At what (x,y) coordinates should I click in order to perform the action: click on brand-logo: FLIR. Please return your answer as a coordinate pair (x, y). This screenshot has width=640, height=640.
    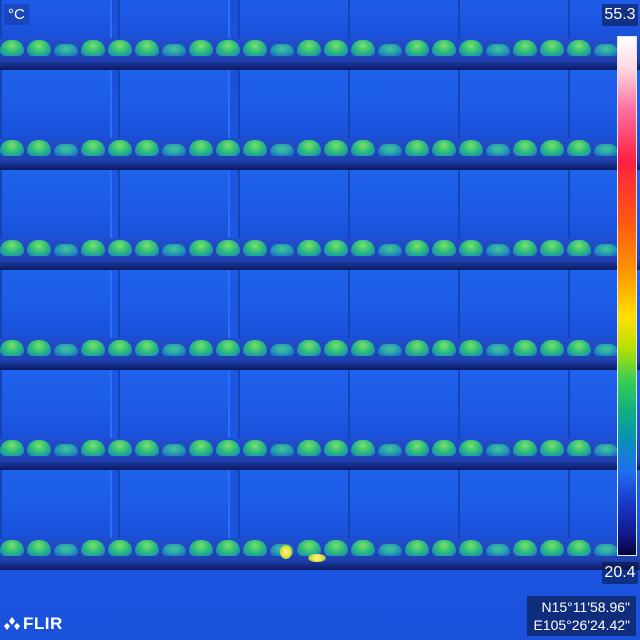
    Looking at the image, I should click on (33, 624).